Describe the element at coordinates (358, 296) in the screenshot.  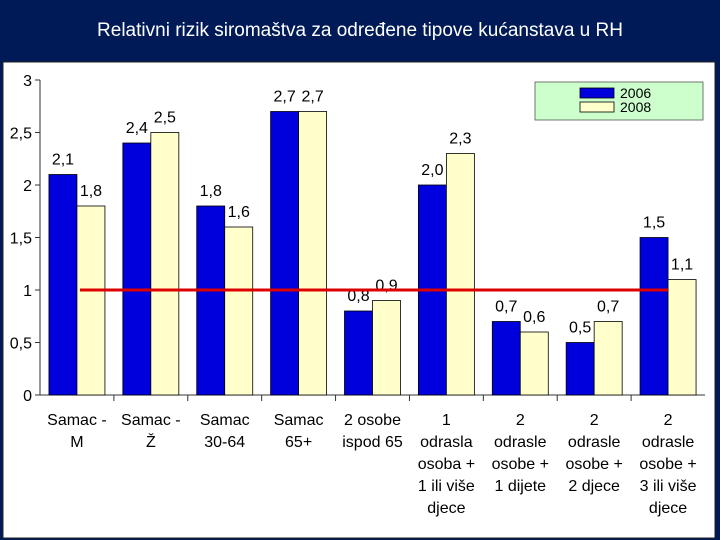
I see `data-label-2006: 0,8` at that location.